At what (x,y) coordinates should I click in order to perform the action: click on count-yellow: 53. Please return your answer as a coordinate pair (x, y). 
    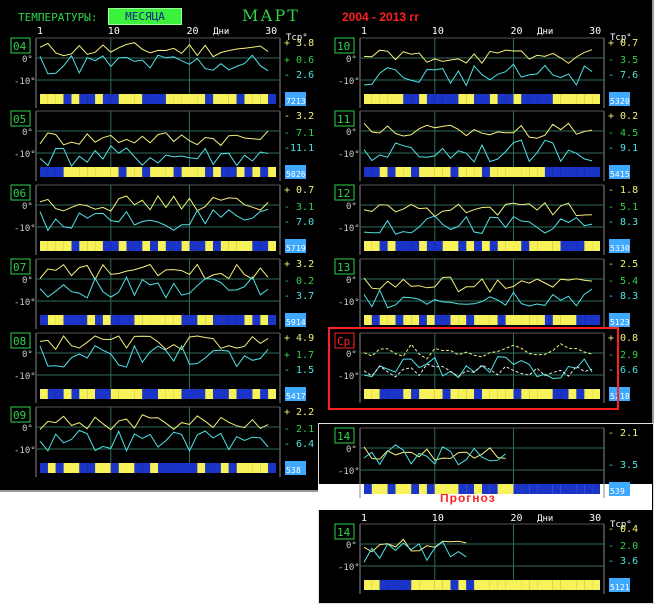
    Looking at the image, I should click on (615, 491).